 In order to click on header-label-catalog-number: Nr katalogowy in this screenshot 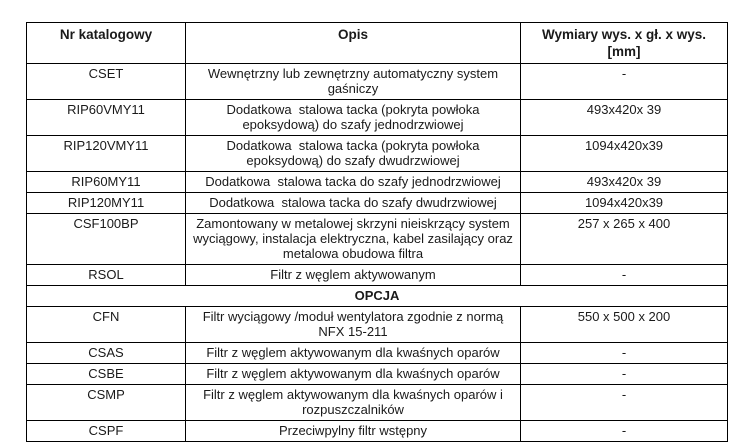, I will do `click(106, 34)`.